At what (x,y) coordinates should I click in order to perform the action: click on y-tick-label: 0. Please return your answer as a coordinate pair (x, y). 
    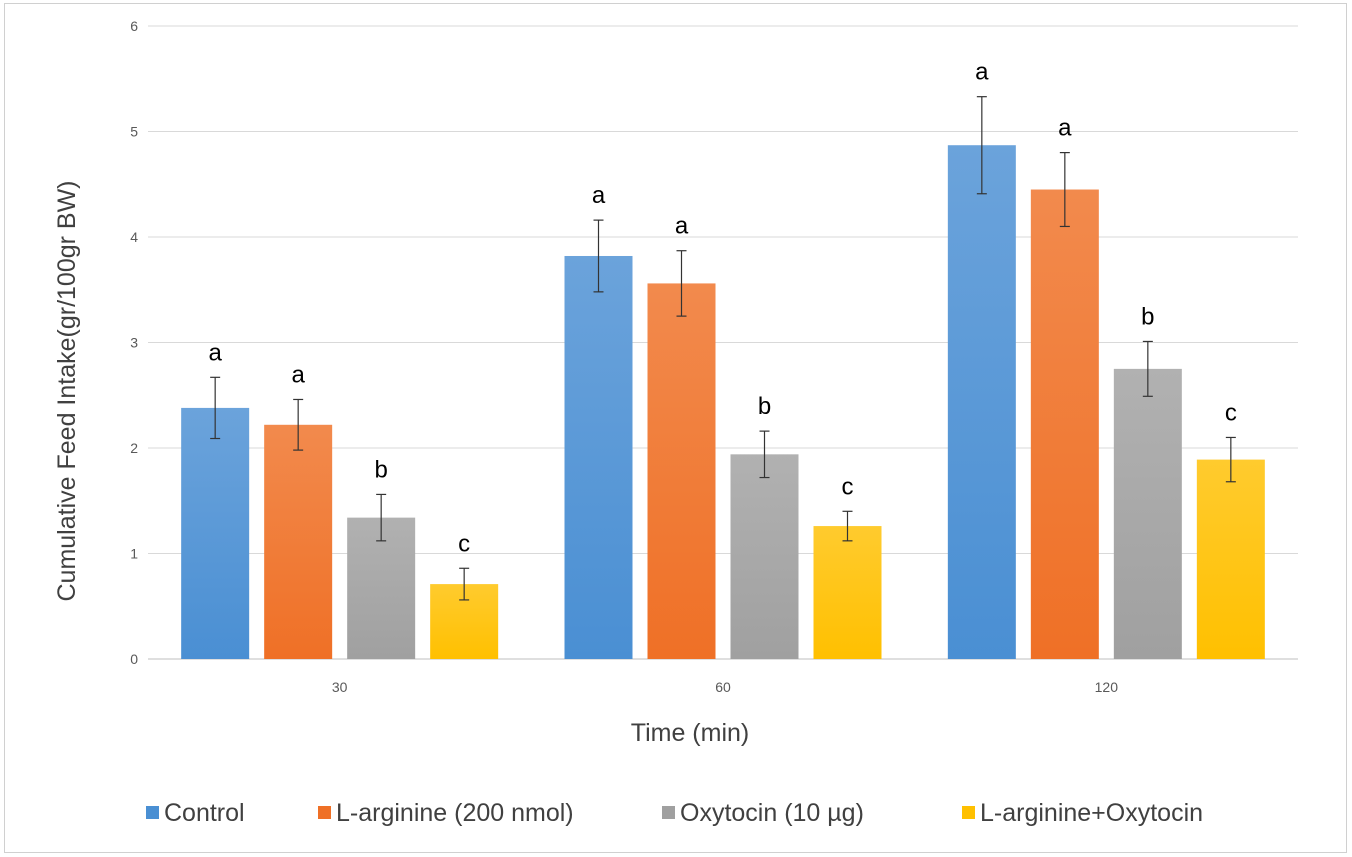
    Looking at the image, I should click on (134, 659).